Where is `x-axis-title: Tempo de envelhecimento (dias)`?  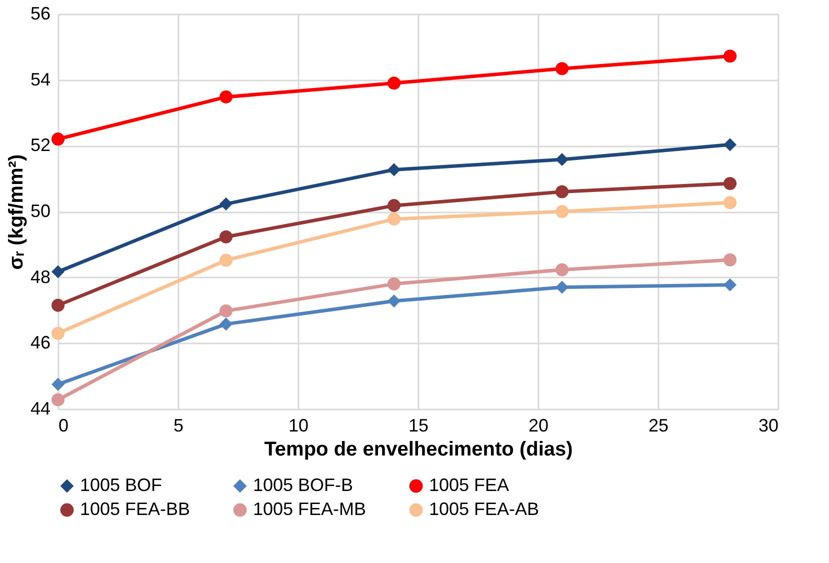 x-axis-title: Tempo de envelhecimento (dias) is located at coordinates (418, 449).